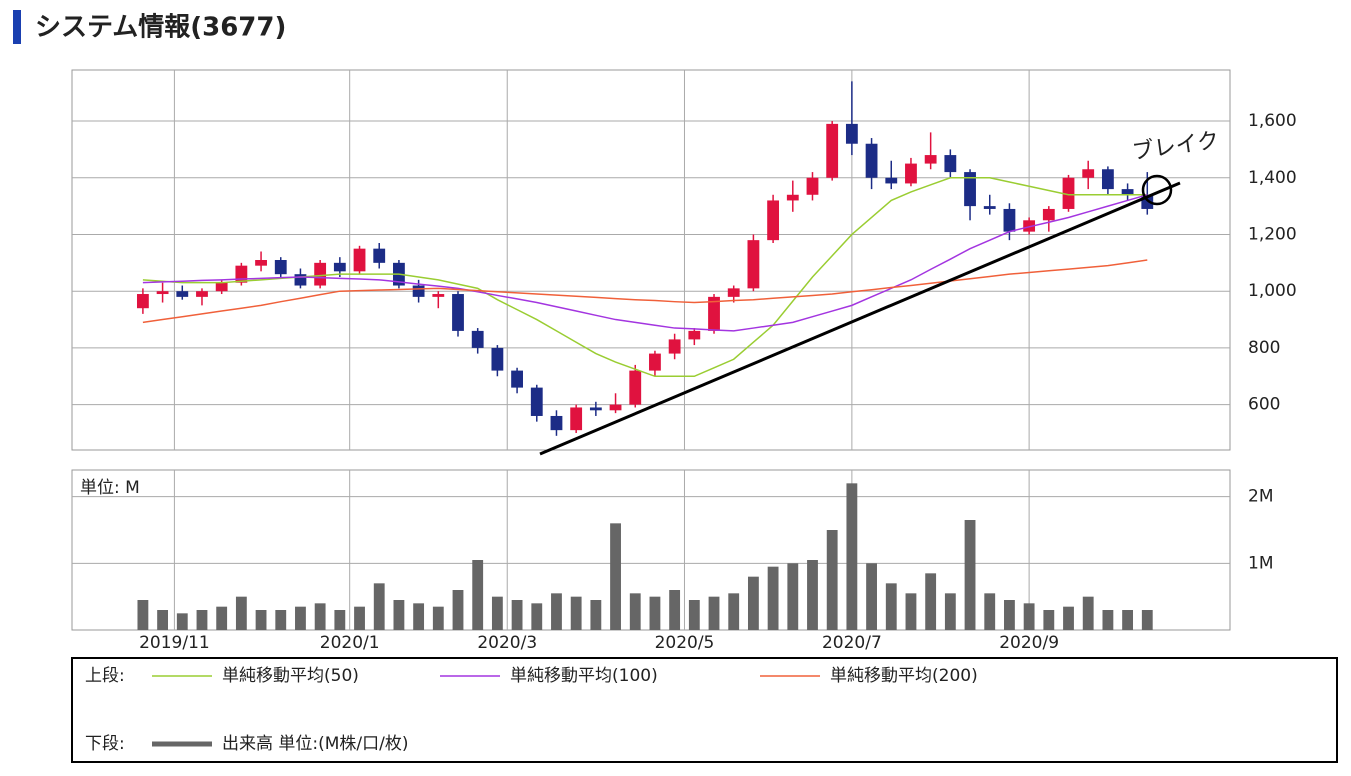  What do you see at coordinates (1157, 190) in the screenshot?
I see `break-circle` at bounding box center [1157, 190].